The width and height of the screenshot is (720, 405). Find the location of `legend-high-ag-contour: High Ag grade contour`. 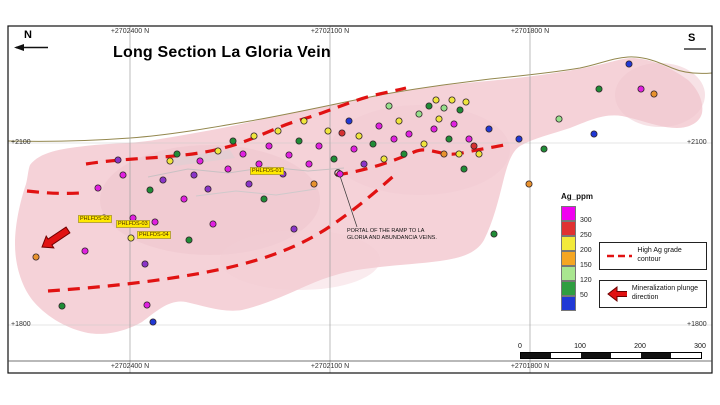

legend-high-ag-contour: High Ag grade contour is located at coordinates (653, 256).